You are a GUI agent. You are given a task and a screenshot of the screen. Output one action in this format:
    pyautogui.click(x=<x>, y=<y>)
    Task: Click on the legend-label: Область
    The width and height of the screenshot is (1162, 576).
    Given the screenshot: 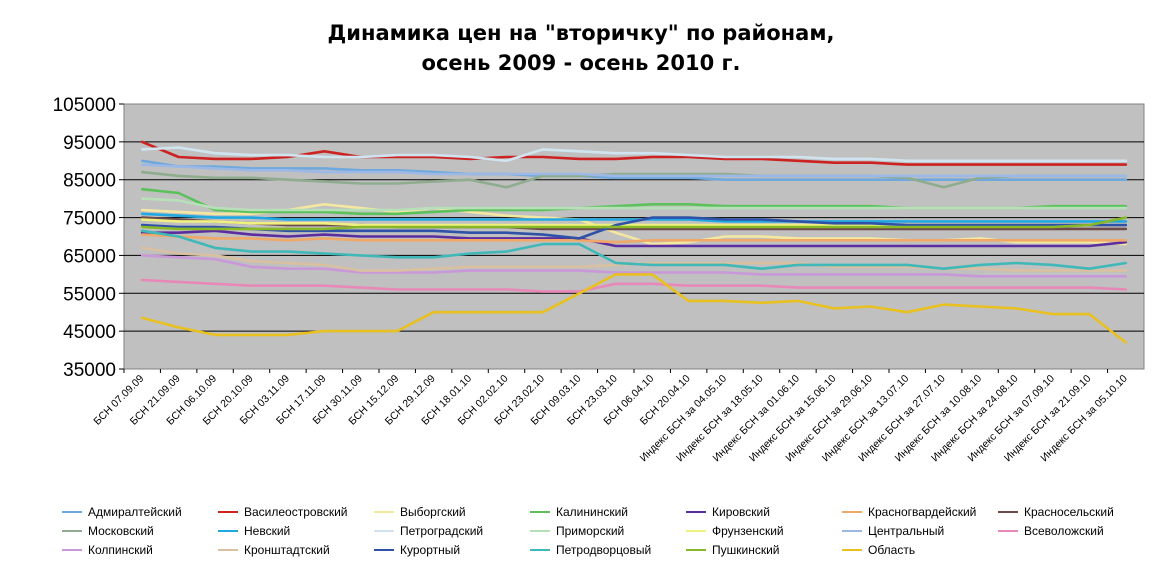 What is the action you would take?
    pyautogui.click(x=892, y=550)
    